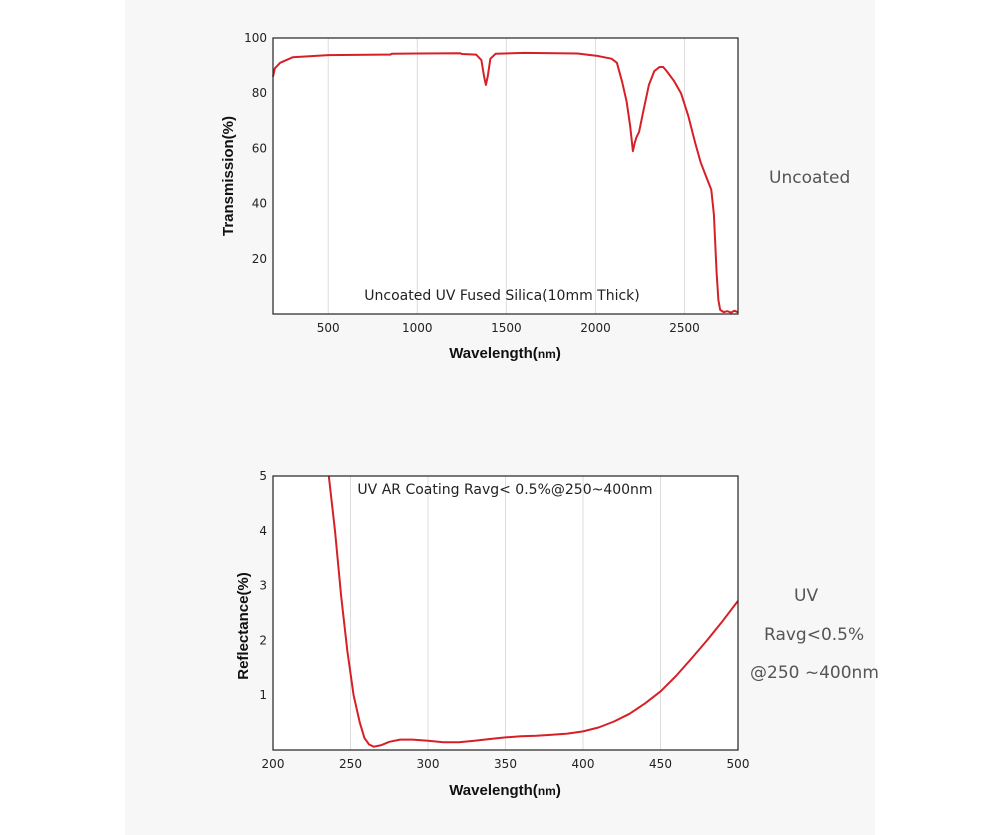 This screenshot has height=835, width=1000. What do you see at coordinates (243, 626) in the screenshot?
I see `bottom-y-axis-label: Reflectance(%)` at bounding box center [243, 626].